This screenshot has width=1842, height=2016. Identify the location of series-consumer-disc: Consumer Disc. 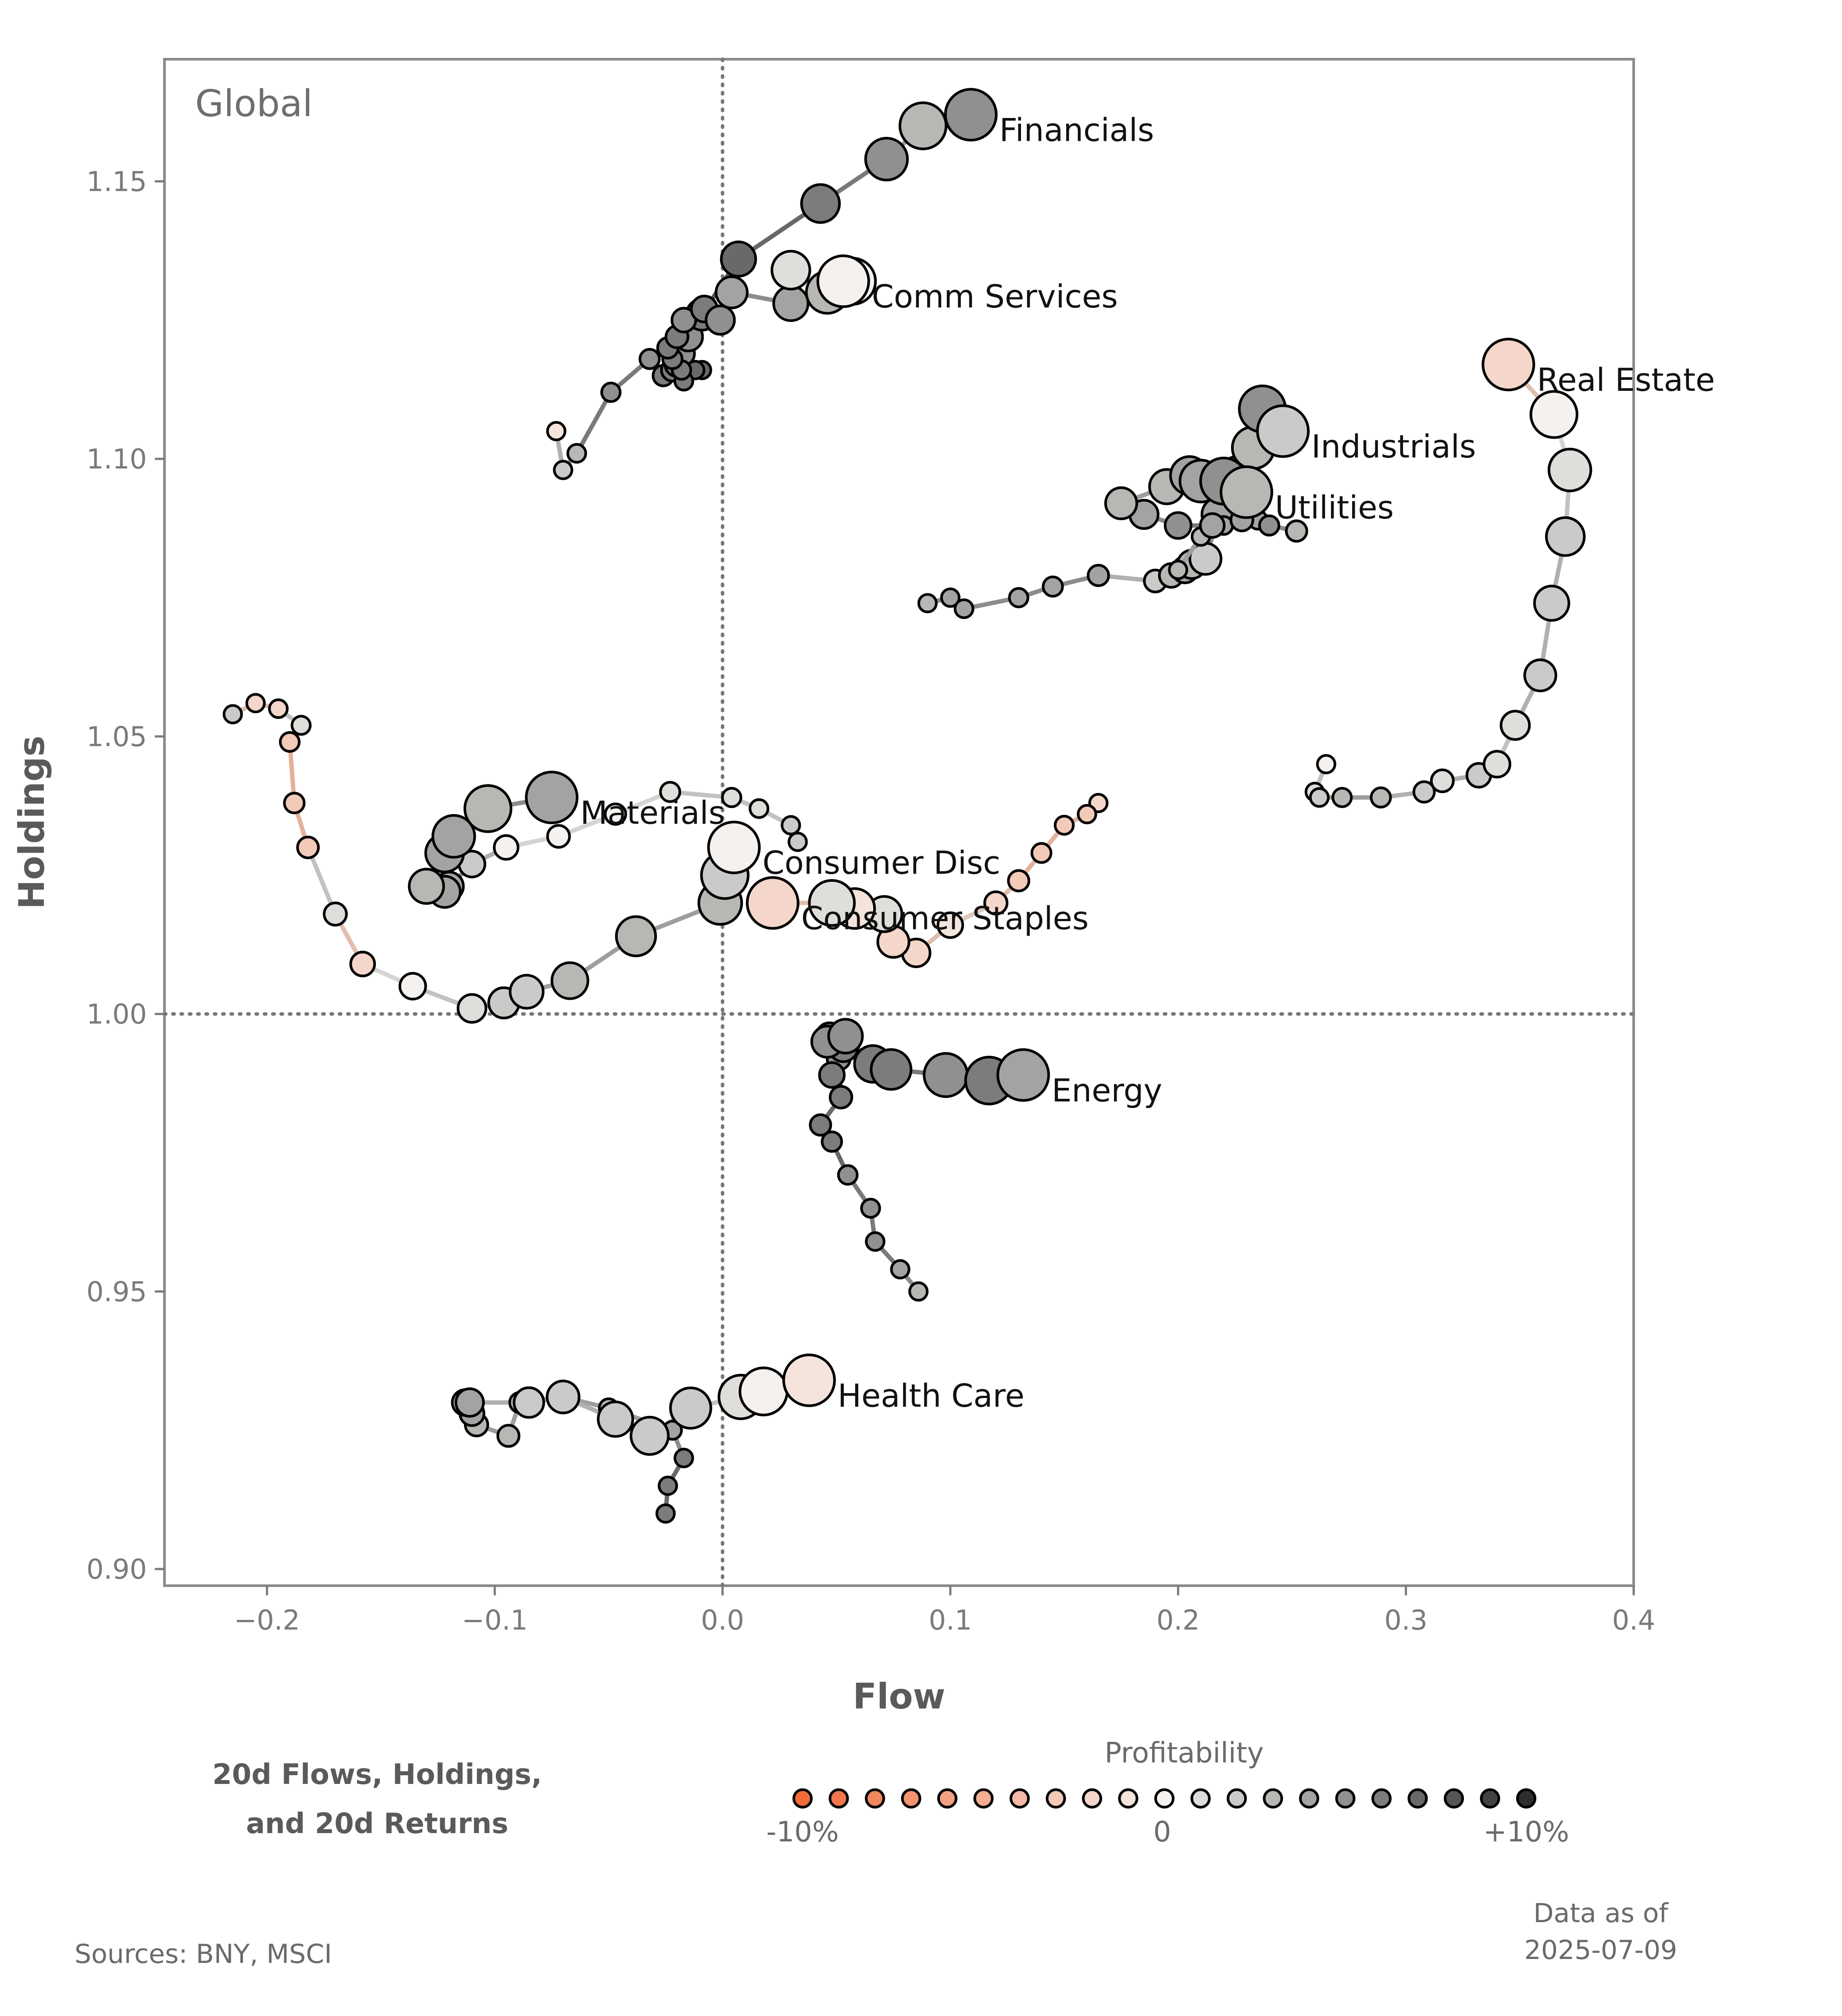
(611, 858).